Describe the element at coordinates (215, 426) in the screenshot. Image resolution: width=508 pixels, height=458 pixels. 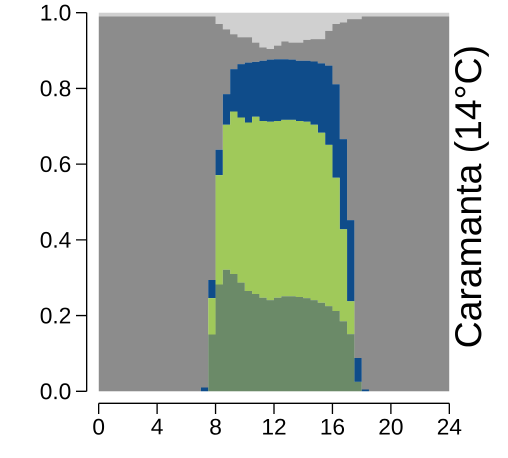
I see `x-tick-label: 8` at that location.